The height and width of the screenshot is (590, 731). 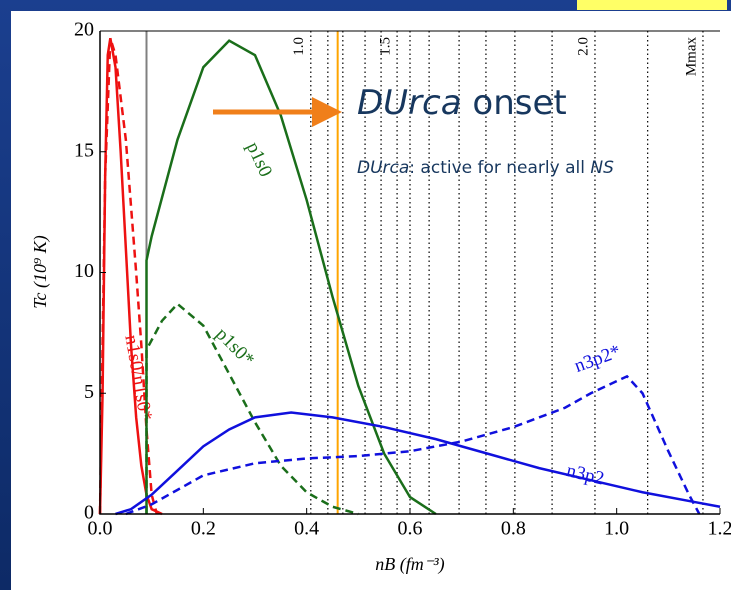 What do you see at coordinates (306, 529) in the screenshot?
I see `x-tick-label: 0.4` at bounding box center [306, 529].